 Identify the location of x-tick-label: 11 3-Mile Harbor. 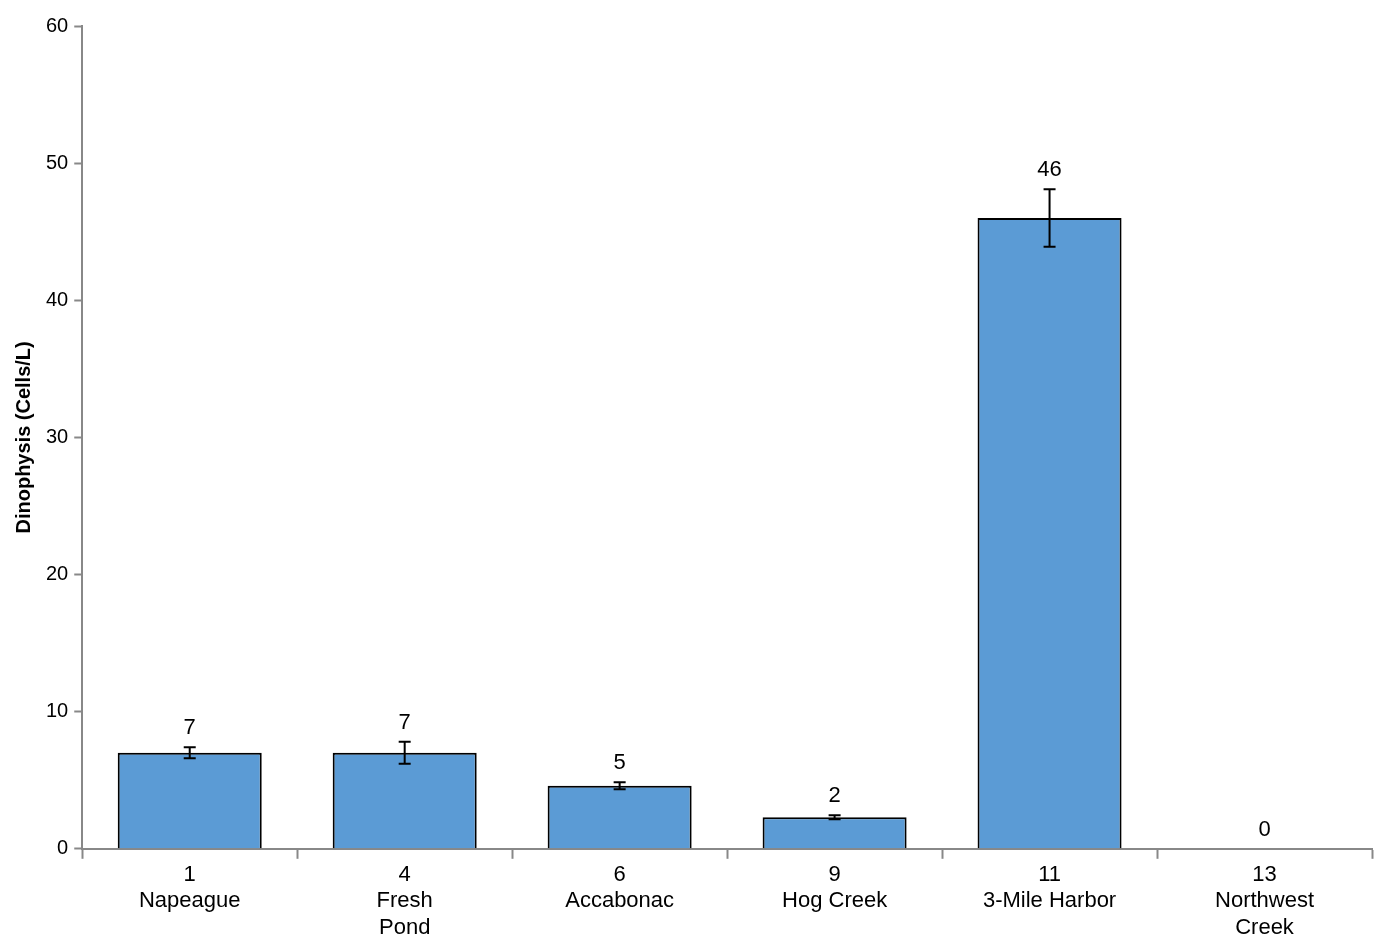
(1049, 887).